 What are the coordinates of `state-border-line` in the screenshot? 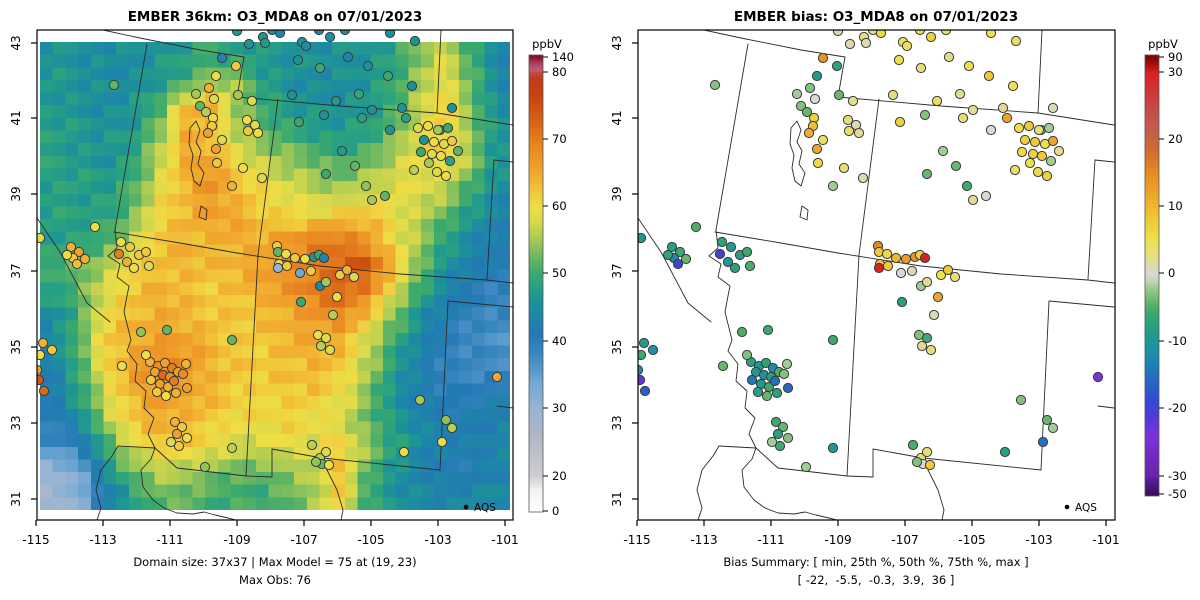 It's located at (1091, 219).